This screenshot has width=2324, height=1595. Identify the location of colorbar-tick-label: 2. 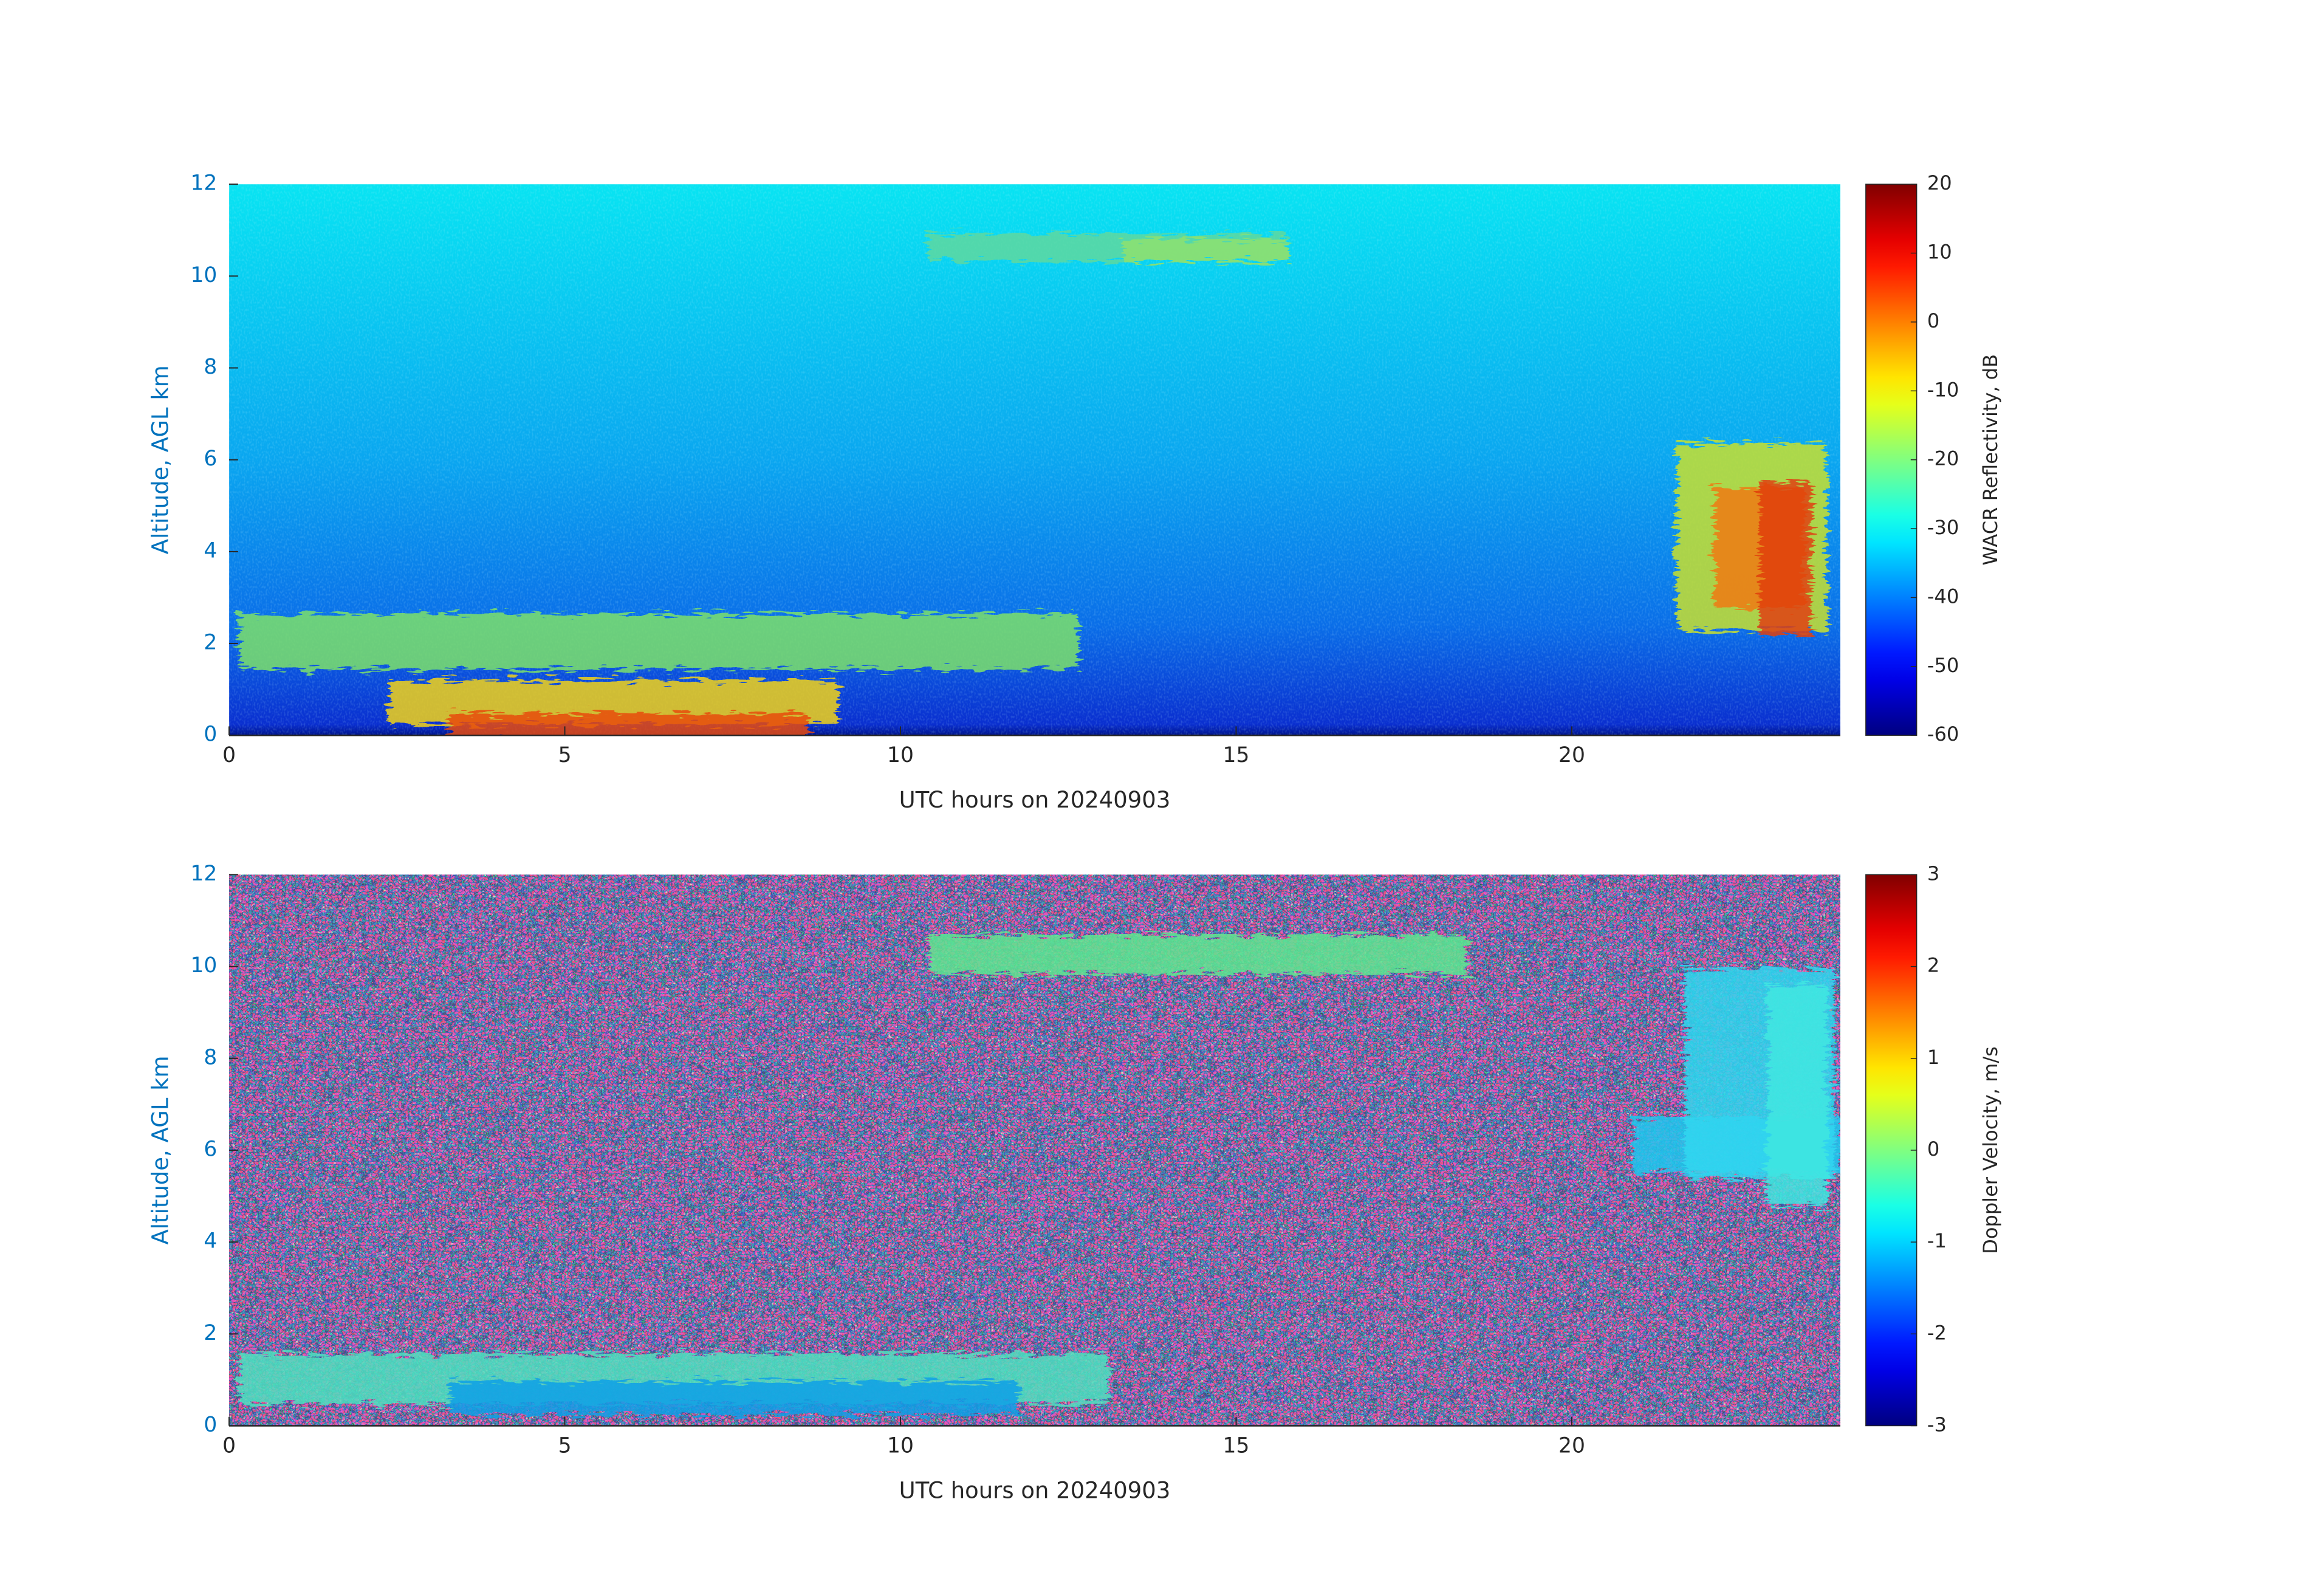
(1933, 965).